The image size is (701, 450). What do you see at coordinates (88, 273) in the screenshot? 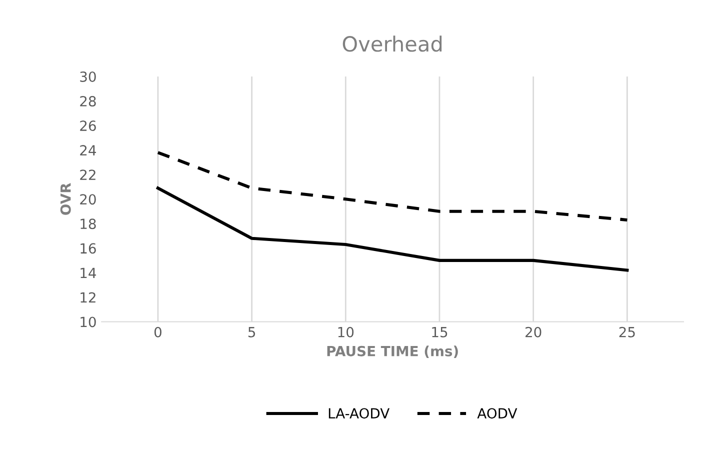
I see `y-tick-label: 14` at bounding box center [88, 273].